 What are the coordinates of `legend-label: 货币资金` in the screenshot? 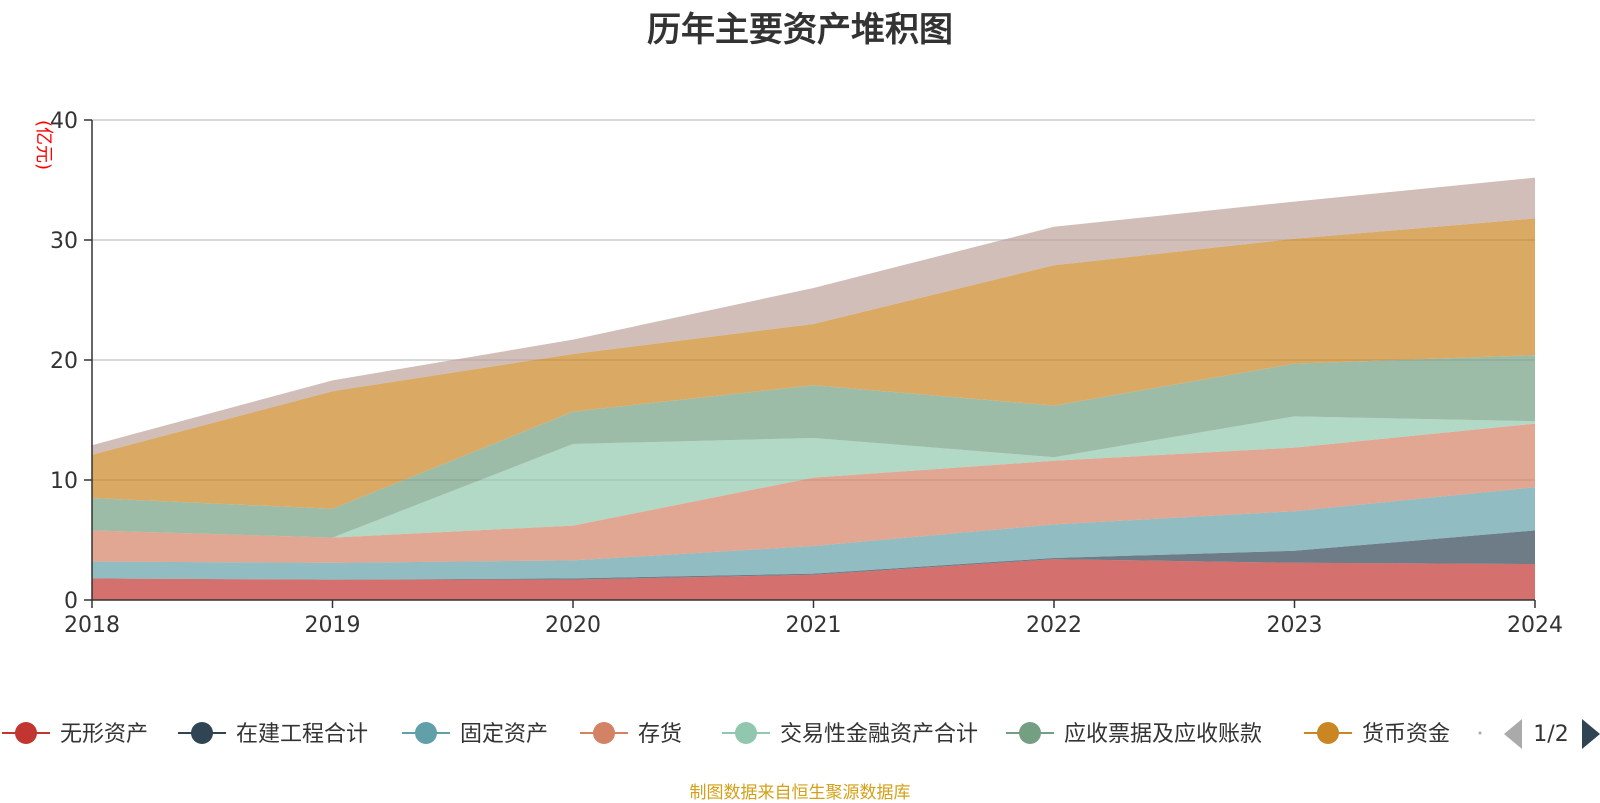 It's located at (1406, 734).